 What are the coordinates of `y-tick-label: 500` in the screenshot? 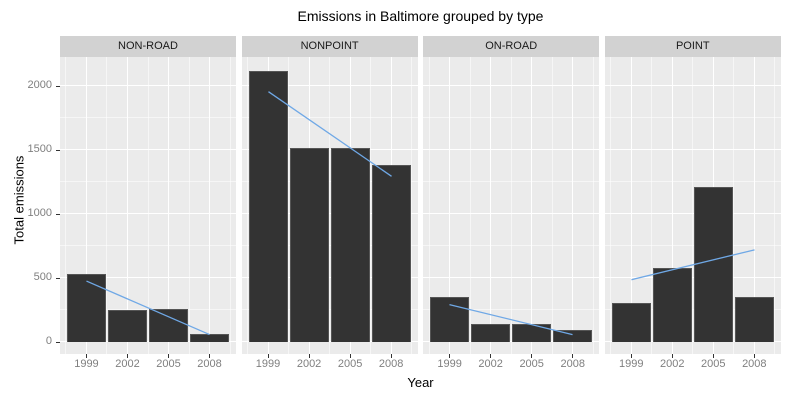 It's located at (42, 277).